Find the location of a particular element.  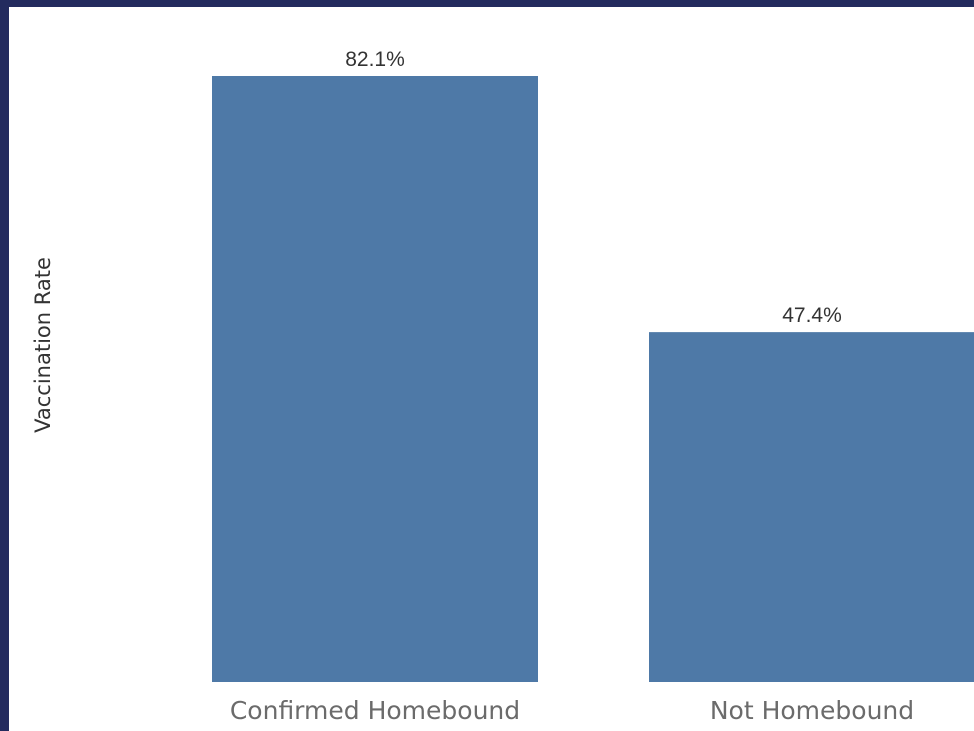

category-label-confirmed-homebound: Confirmed Homebound is located at coordinates (375, 710).